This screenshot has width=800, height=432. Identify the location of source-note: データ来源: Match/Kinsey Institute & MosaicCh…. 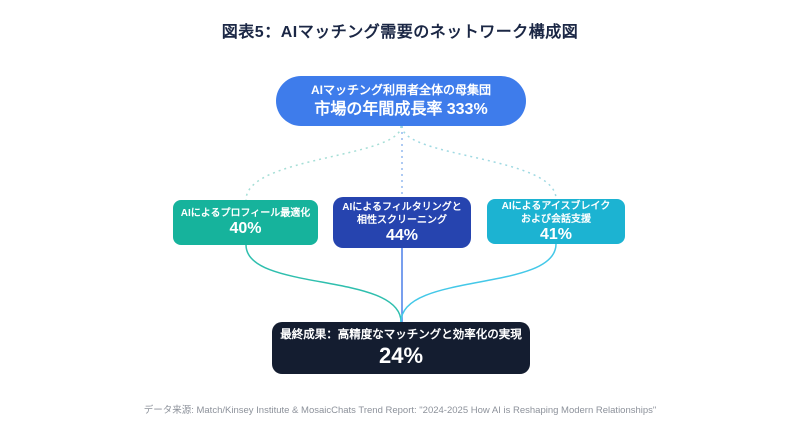
(400, 410).